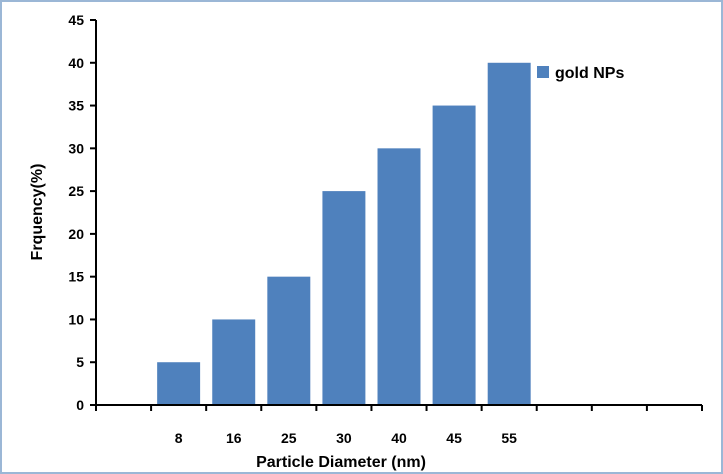 Image resolution: width=723 pixels, height=474 pixels. I want to click on y-tick-label: 30, so click(76, 148).